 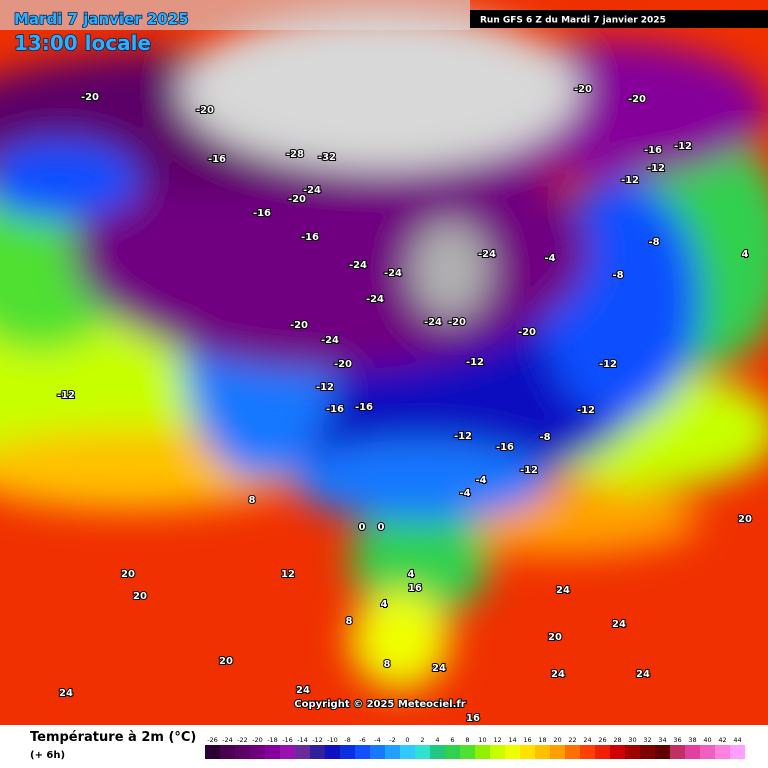 What do you see at coordinates (101, 19) in the screenshot?
I see `date: Mardi 7 janvier 2025` at bounding box center [101, 19].